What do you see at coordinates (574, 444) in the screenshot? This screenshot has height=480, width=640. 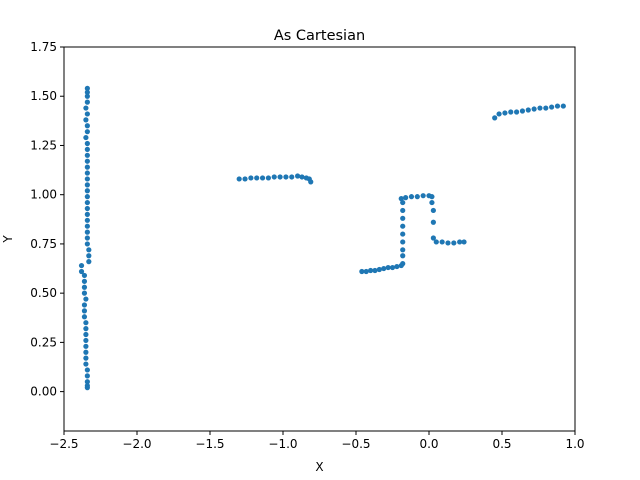 I see `x-tick-label: 1.0` at bounding box center [574, 444].